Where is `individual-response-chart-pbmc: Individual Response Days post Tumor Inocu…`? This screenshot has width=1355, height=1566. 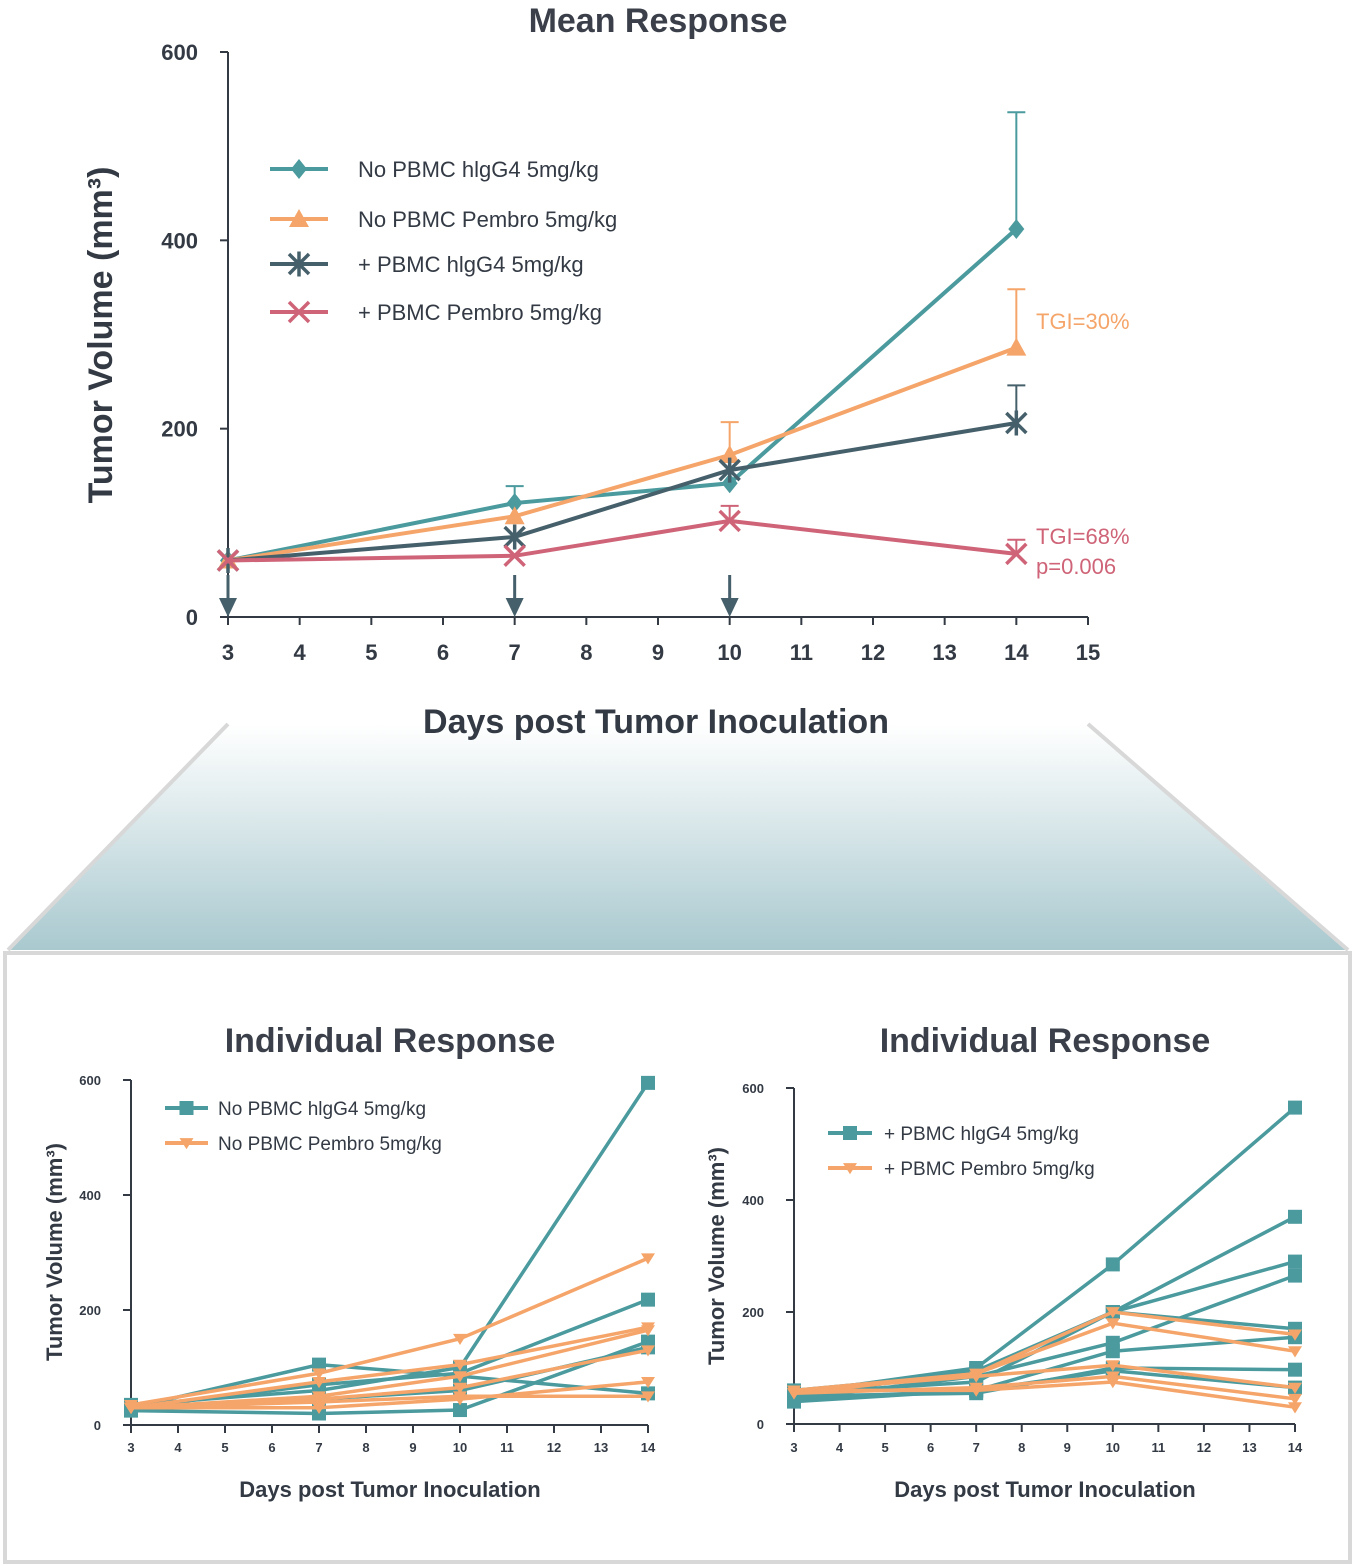
individual-response-chart-pbmc: Individual Response Days post Tumor Inocu… is located at coordinates (1003, 1262).